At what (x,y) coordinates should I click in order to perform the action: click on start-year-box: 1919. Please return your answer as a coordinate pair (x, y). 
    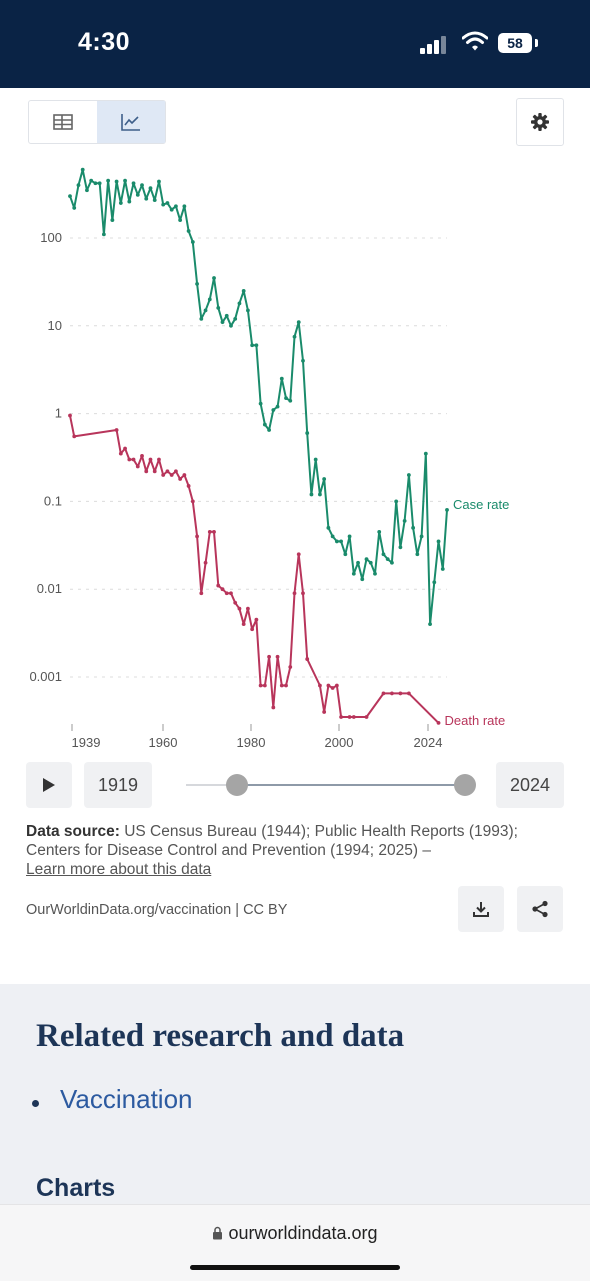
    Looking at the image, I should click on (118, 785).